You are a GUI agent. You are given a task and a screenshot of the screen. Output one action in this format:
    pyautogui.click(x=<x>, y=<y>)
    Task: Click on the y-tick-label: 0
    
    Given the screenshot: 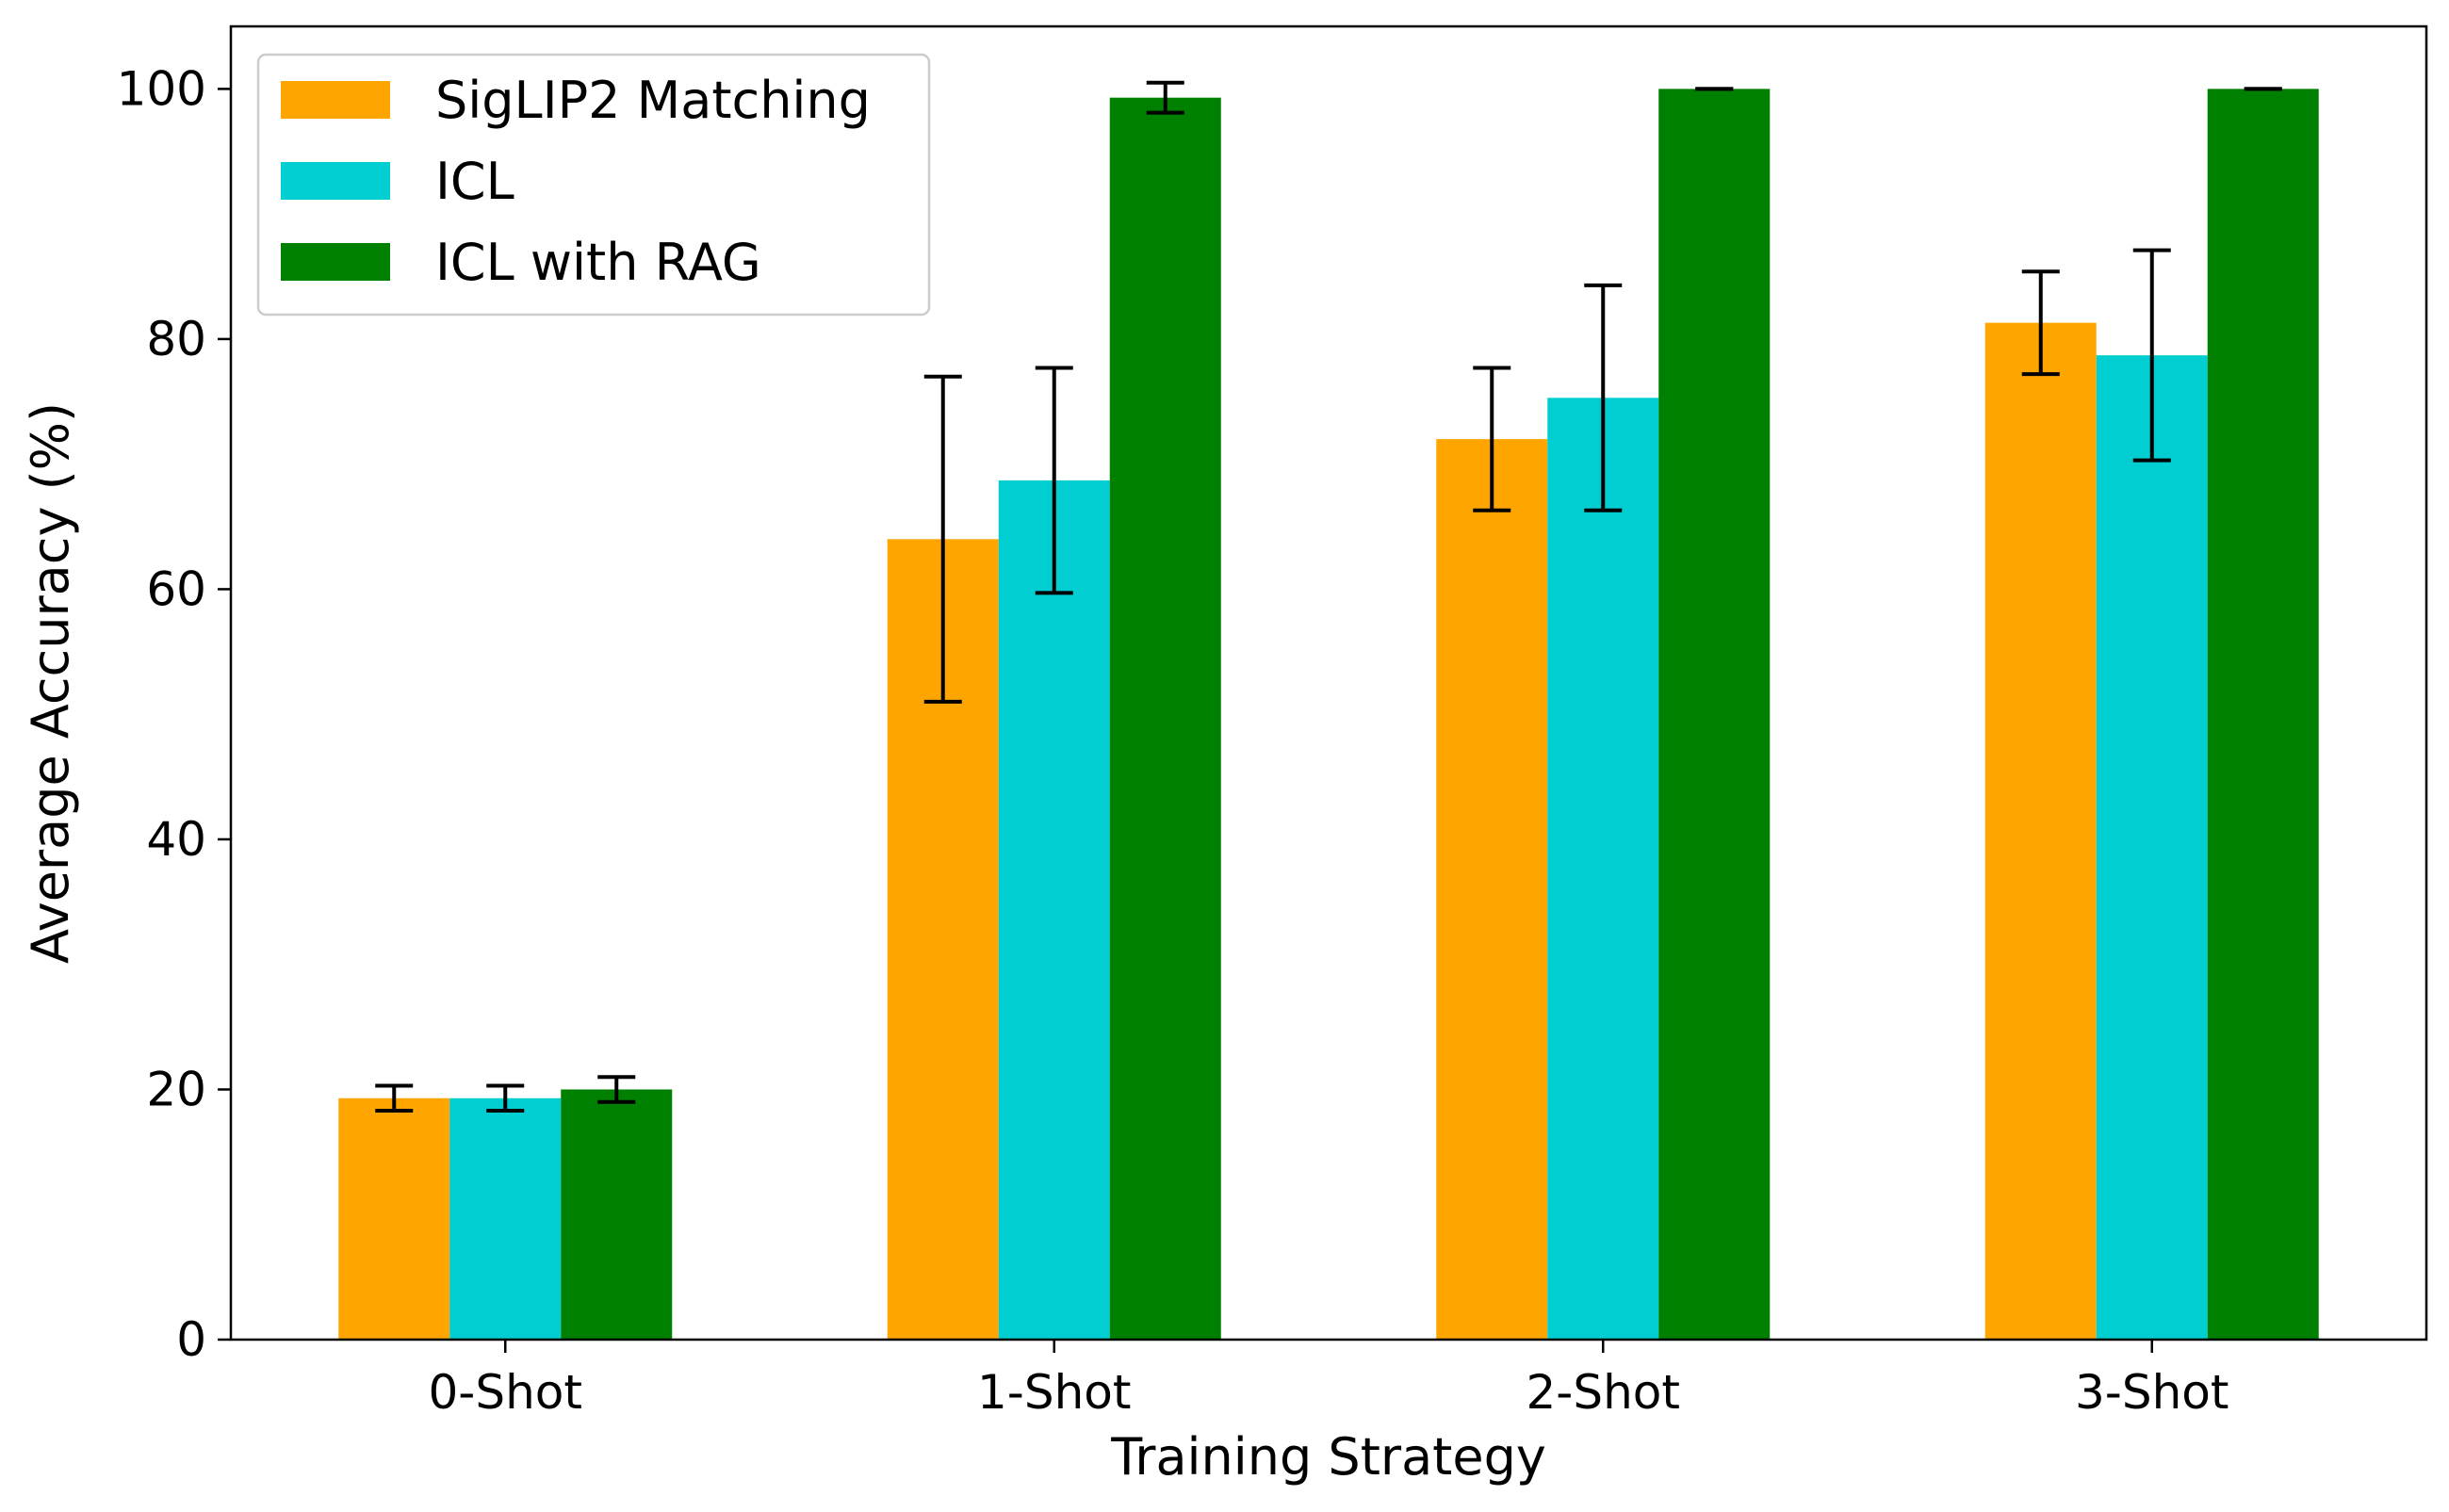 What is the action you would take?
    pyautogui.click(x=191, y=1339)
    